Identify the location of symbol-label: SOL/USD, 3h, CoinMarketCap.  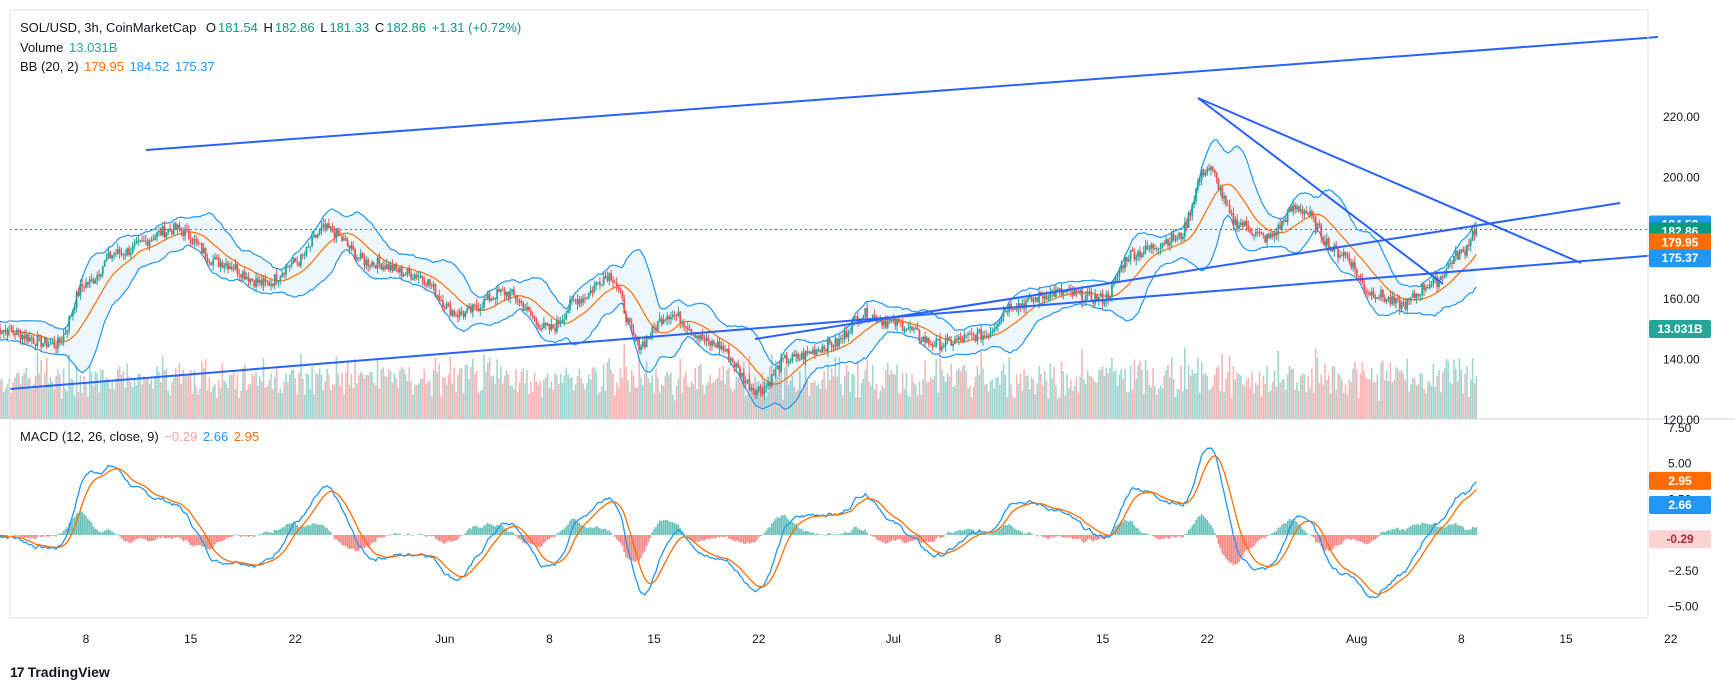
(108, 27).